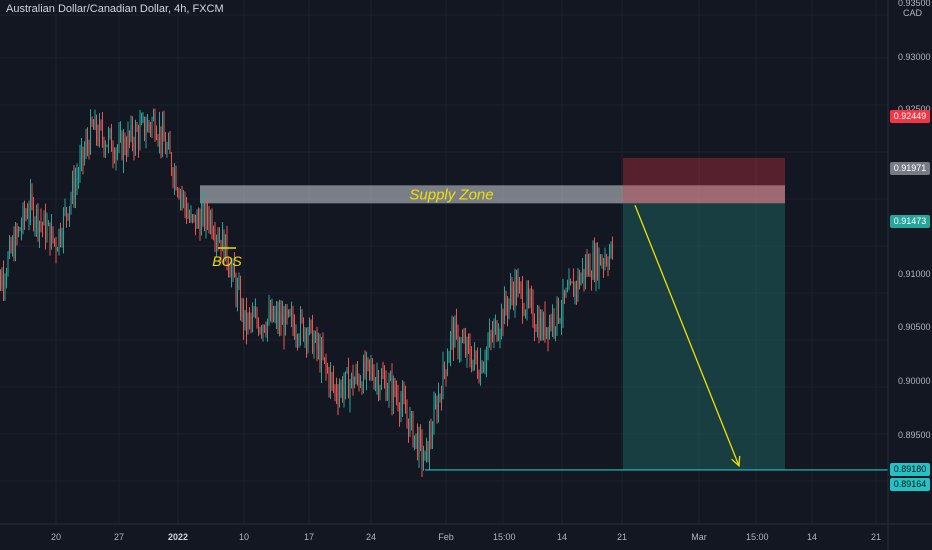 The height and width of the screenshot is (550, 932). Describe the element at coordinates (910, 484) in the screenshot. I see `price-tag-target: 0.89164` at that location.